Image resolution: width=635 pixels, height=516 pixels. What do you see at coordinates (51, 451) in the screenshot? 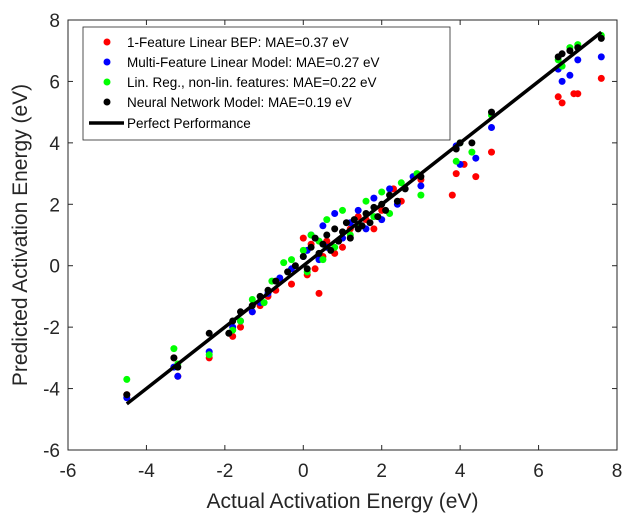
I see `y-tick-label: -6` at bounding box center [51, 451].